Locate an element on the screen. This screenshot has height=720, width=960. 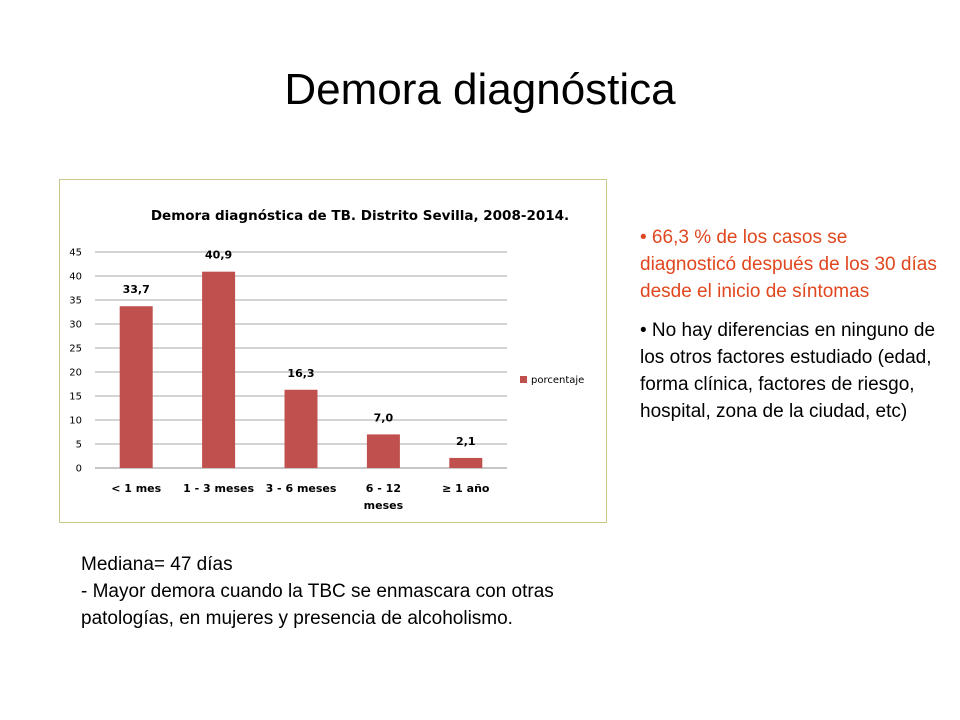
x-tick-label: < 1 mes is located at coordinates (136, 488).